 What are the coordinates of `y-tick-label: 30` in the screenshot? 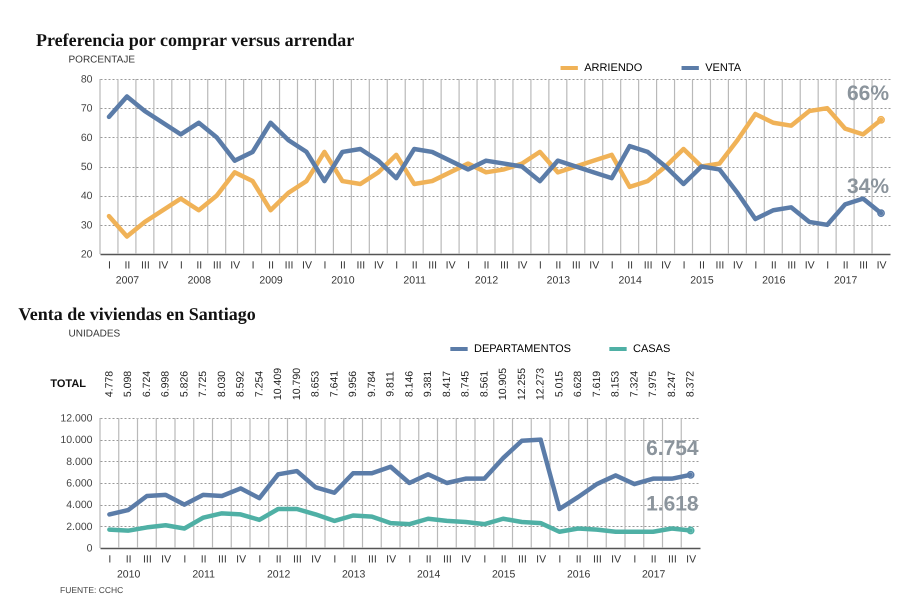 It's located at (86, 225).